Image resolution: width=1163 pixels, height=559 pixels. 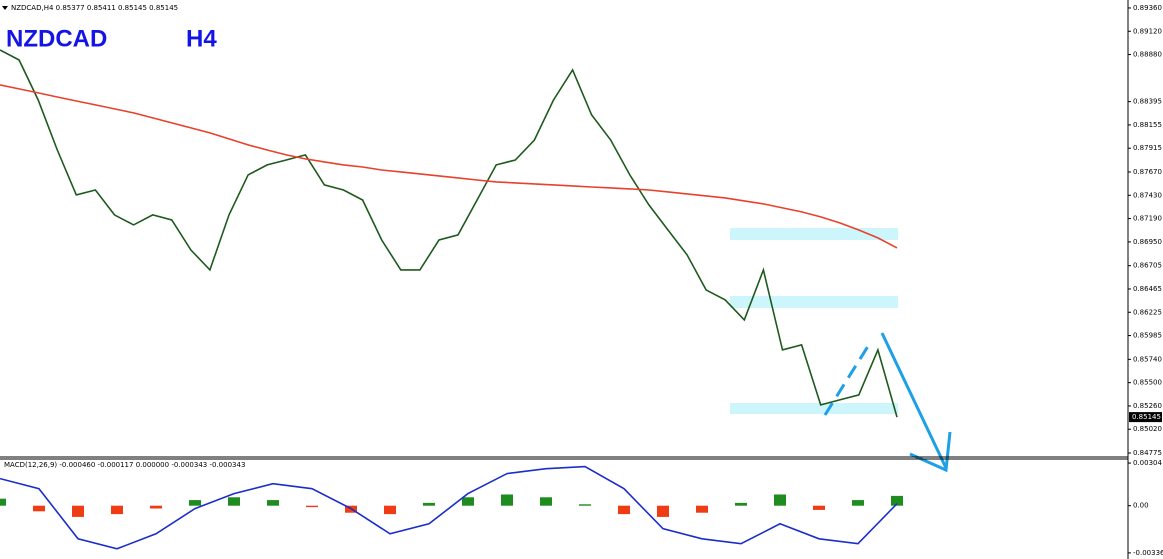 What do you see at coordinates (1147, 289) in the screenshot?
I see `y-tick-label: 0.86465` at bounding box center [1147, 289].